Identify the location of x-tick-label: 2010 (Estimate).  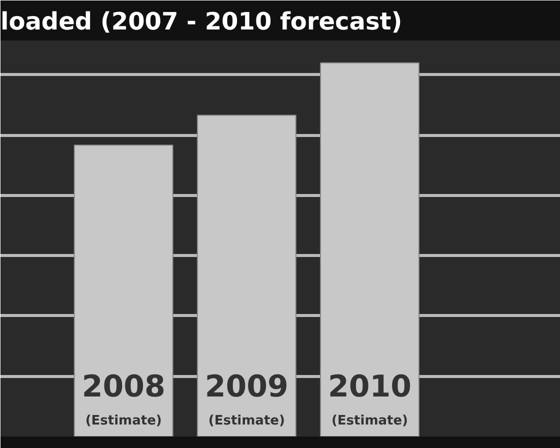
(370, 399).